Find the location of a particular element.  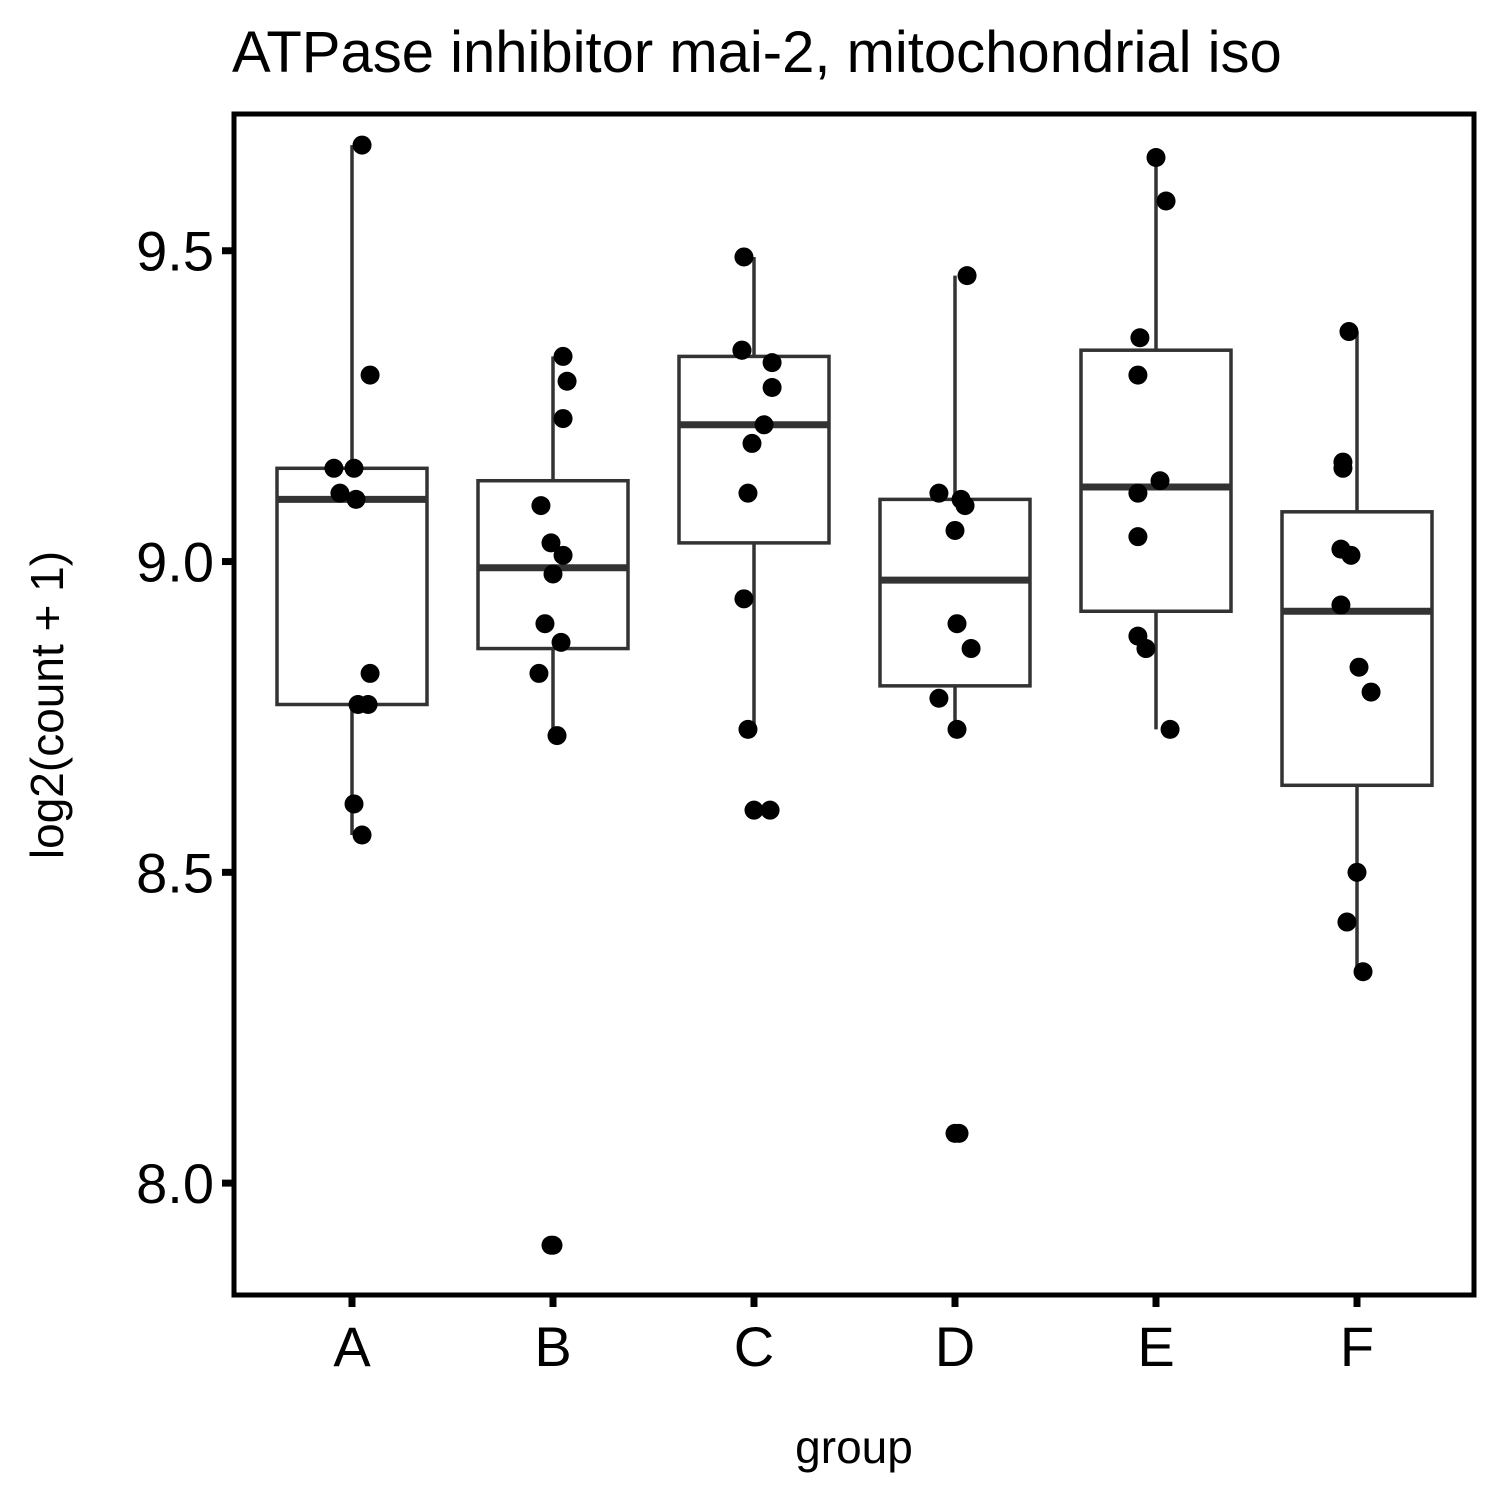

x-axis-label: group is located at coordinates (854, 1447).